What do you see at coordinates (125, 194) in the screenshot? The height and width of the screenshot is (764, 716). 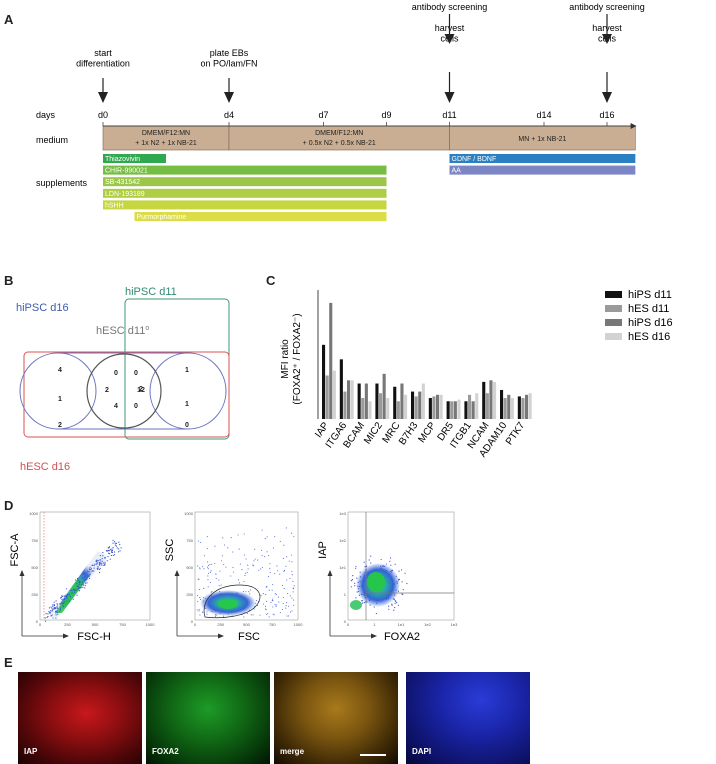 I see `supplement-label: LDN-193189` at bounding box center [125, 194].